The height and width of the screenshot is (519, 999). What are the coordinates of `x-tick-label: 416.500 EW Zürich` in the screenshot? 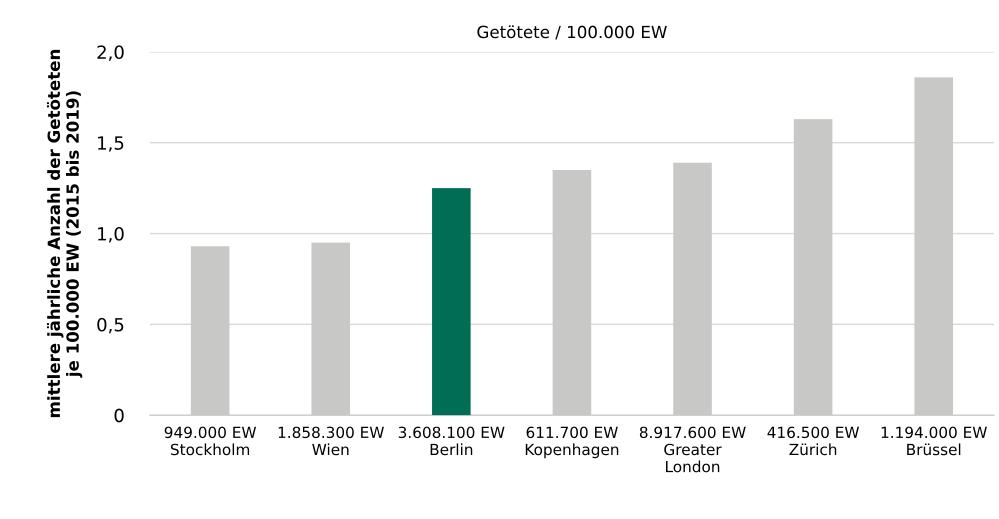 It's located at (813, 441).